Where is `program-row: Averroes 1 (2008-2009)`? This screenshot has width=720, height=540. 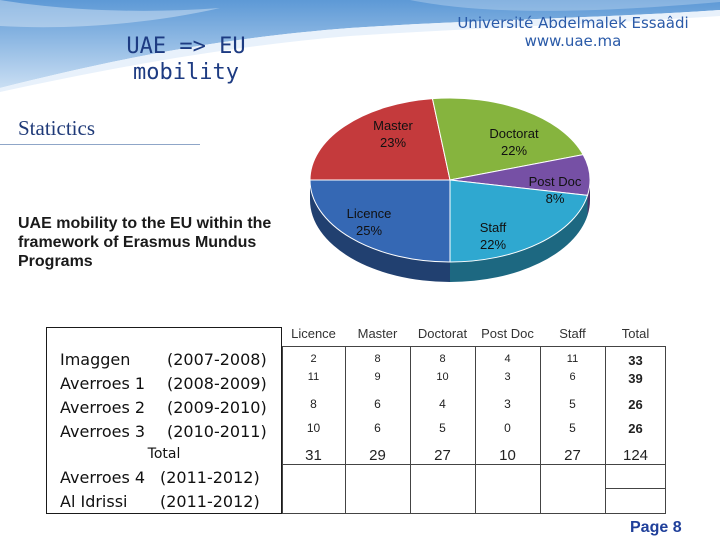
program-row: Averroes 1 (2008-2009) is located at coordinates (163, 383).